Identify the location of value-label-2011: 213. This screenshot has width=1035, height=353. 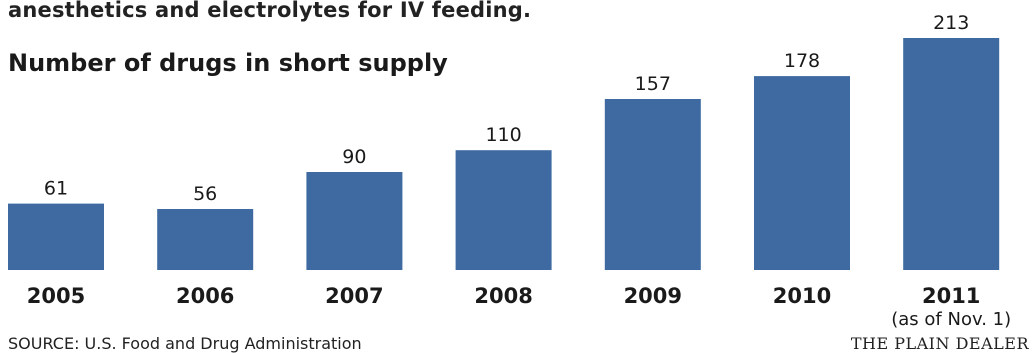
(951, 23).